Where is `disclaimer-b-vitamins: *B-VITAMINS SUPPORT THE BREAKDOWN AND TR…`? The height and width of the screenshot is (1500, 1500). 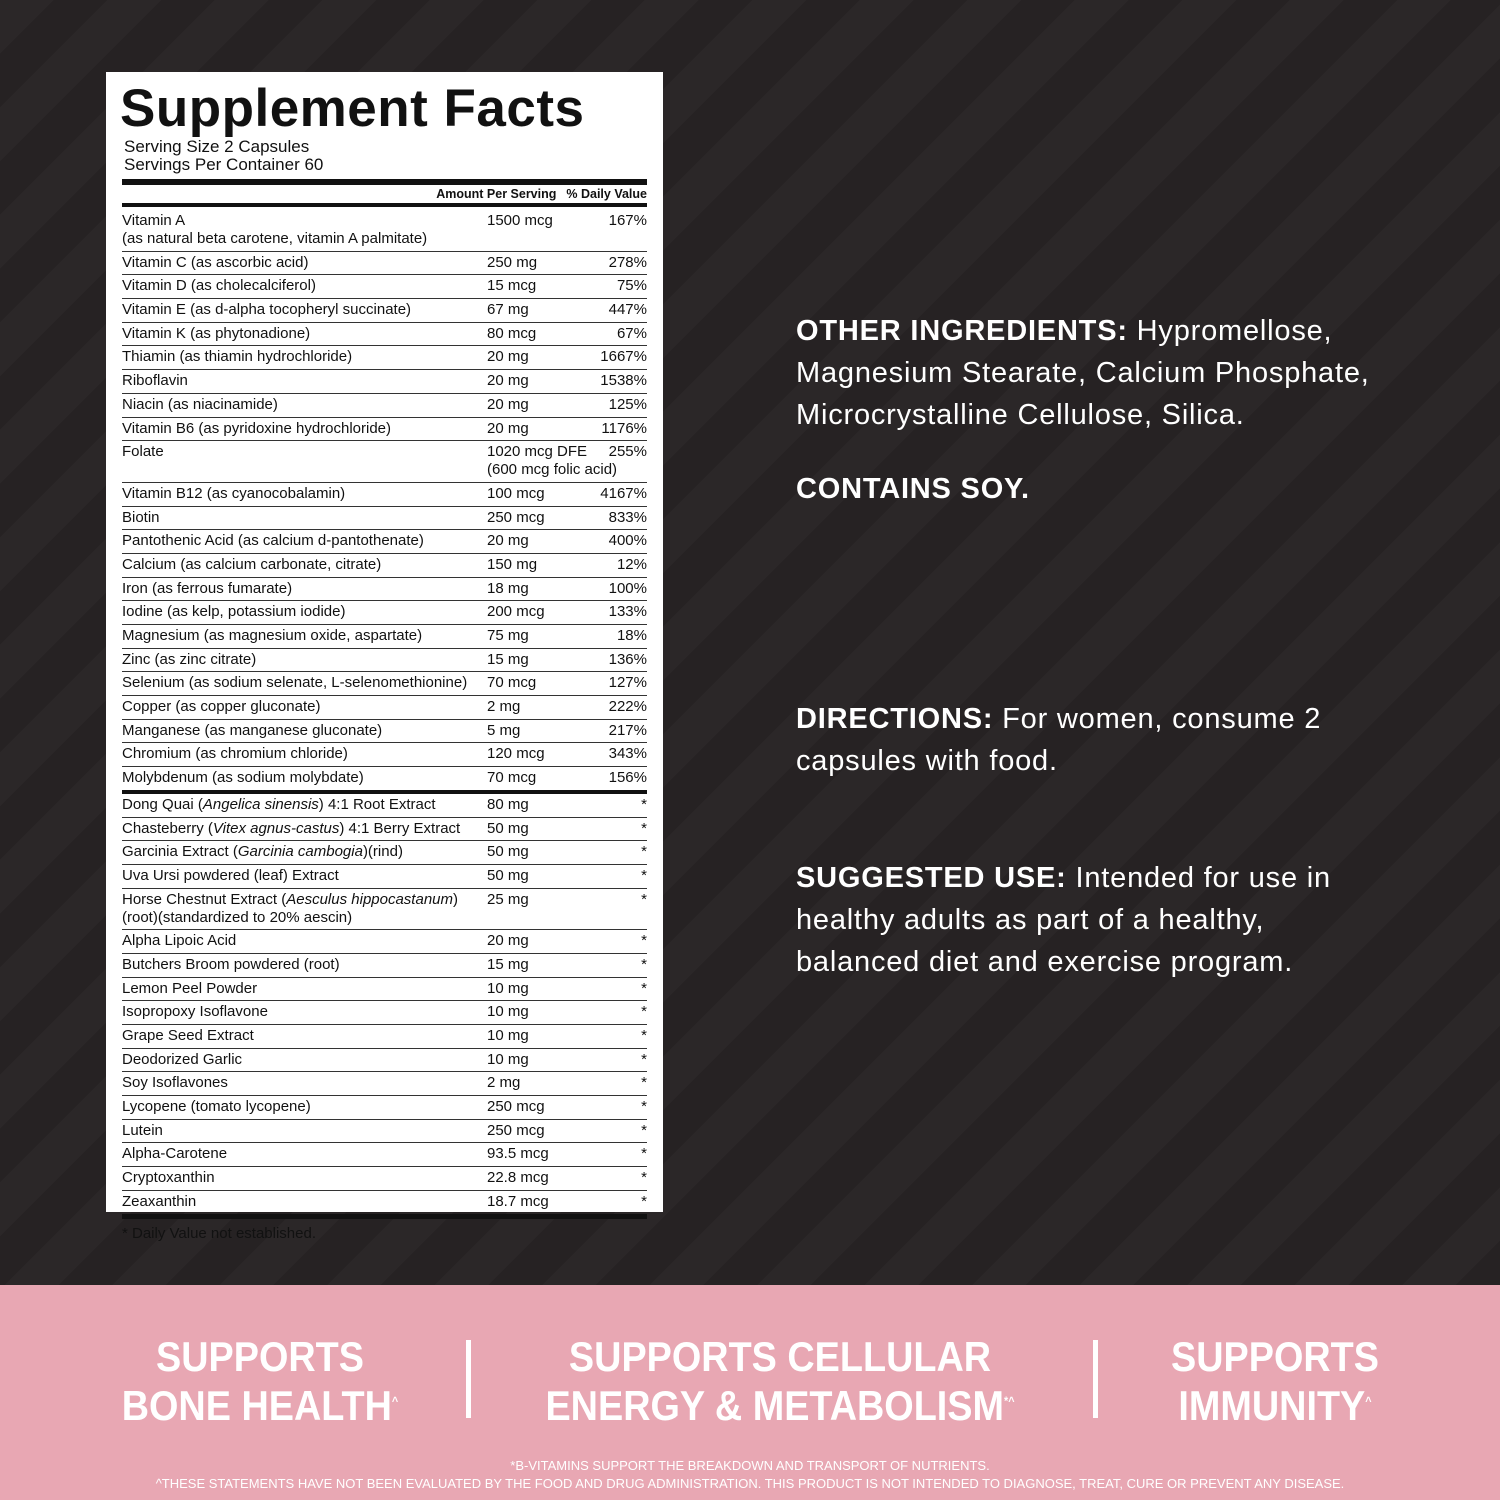
disclaimer-b-vitamins: *B-VITAMINS SUPPORT THE BREAKDOWN AND TR… is located at coordinates (750, 1465).